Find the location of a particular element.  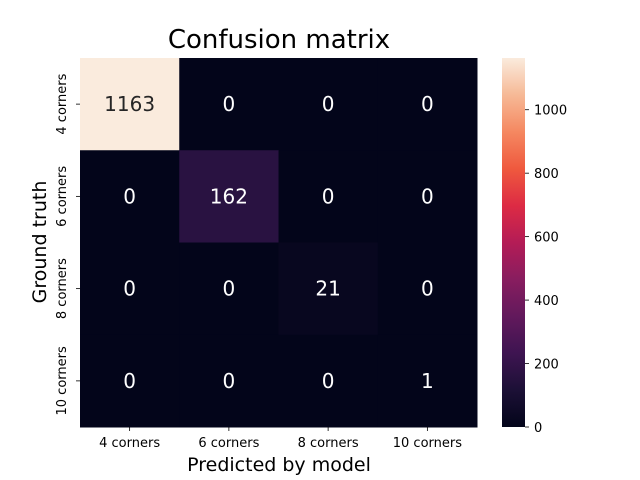

colorbar-tick-label: 0 is located at coordinates (538, 428).